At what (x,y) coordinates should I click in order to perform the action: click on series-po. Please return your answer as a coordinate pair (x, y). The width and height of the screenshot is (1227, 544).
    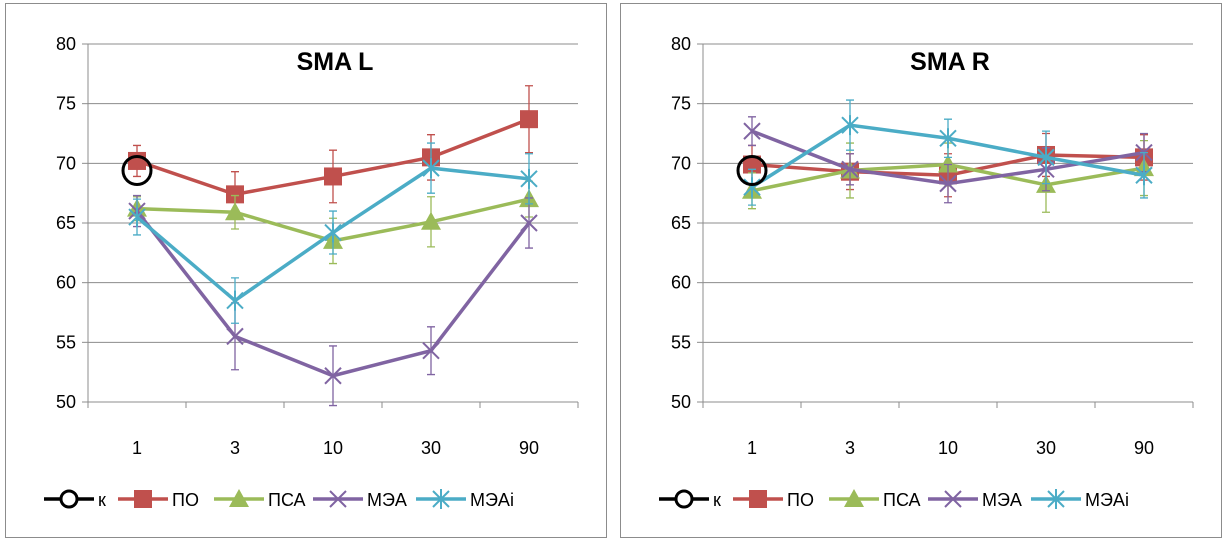
    Looking at the image, I should click on (333, 151).